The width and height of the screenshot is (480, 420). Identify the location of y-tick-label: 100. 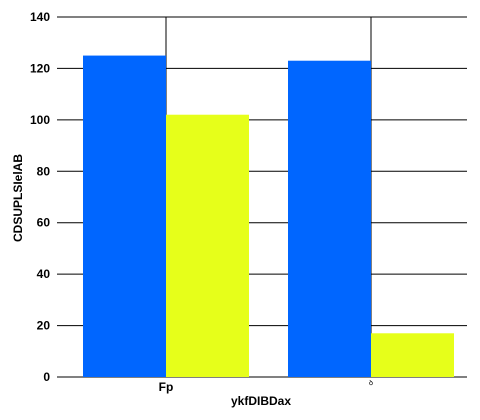
(40, 120).